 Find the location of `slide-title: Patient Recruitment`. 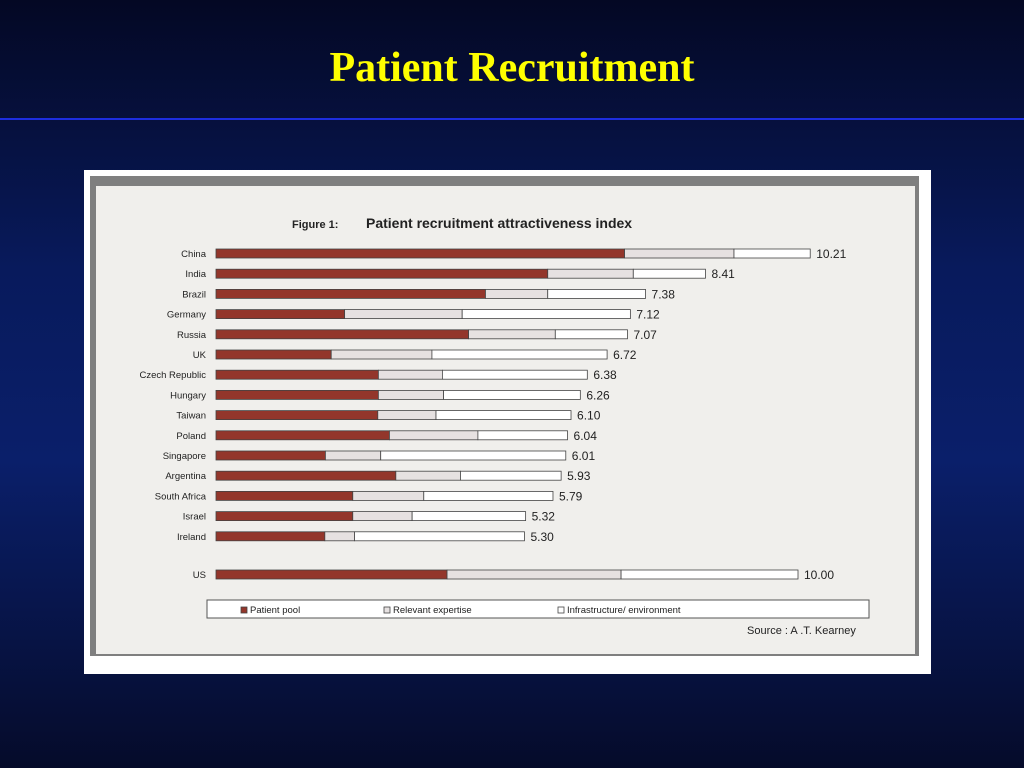

slide-title: Patient Recruitment is located at coordinates (512, 68).